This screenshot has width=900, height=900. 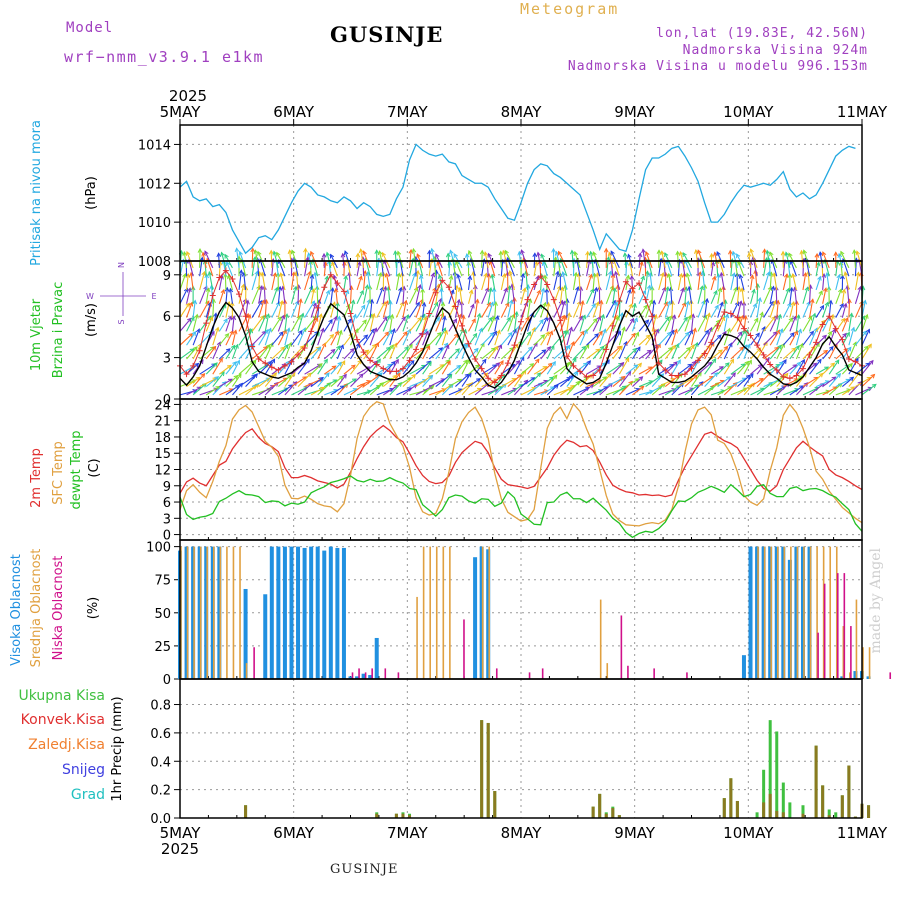 What do you see at coordinates (517, 199) in the screenshot?
I see `pressure-line` at bounding box center [517, 199].